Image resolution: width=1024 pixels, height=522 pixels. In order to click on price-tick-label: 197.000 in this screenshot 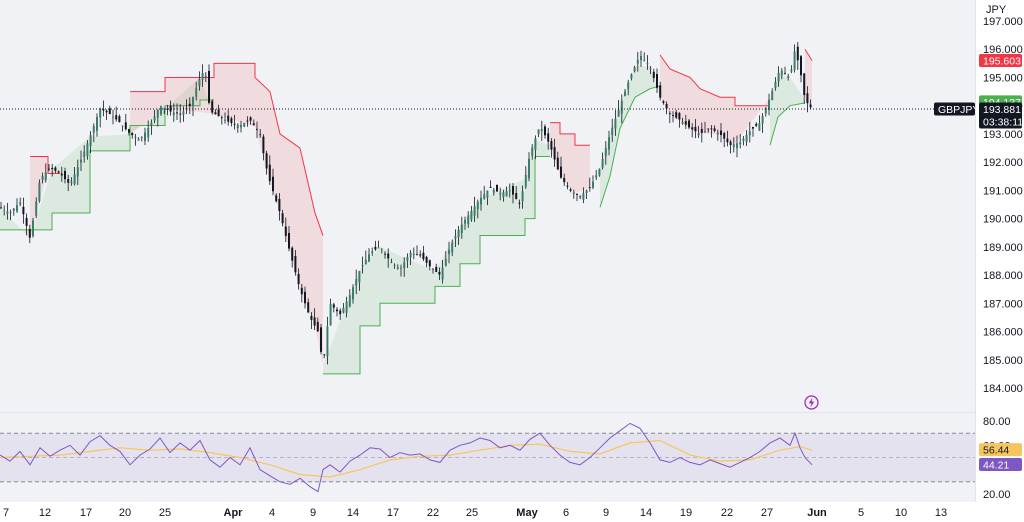, I will do `click(1003, 22)`.